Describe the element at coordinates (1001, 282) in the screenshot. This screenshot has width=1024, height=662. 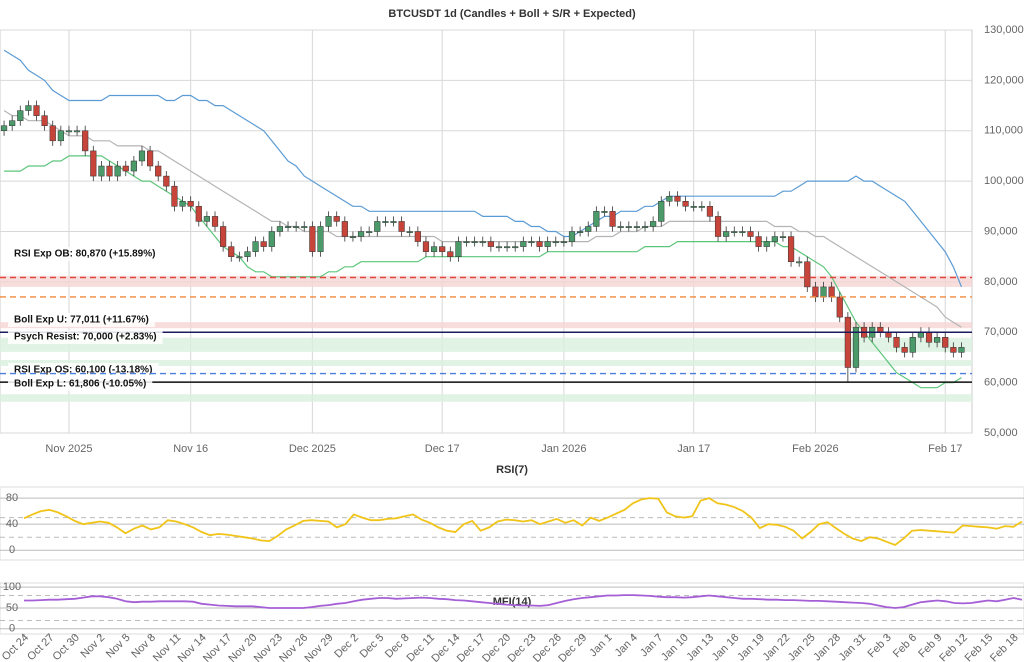
I see `y-tick-label: 80,000` at that location.